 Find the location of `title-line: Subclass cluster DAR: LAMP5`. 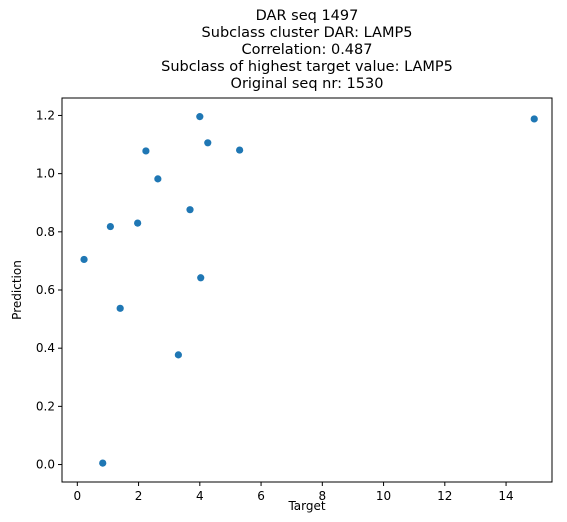

title-line: Subclass cluster DAR: LAMP5 is located at coordinates (307, 33).